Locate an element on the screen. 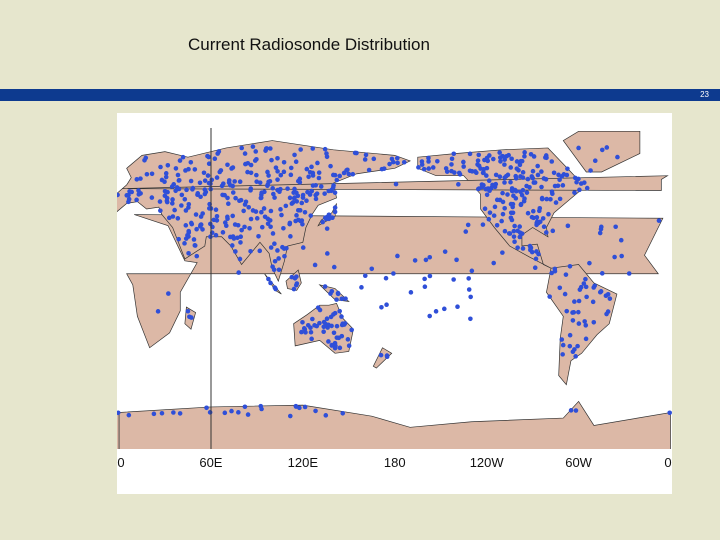 This screenshot has height=540, width=720. landmass is located at coordinates (382, 358).